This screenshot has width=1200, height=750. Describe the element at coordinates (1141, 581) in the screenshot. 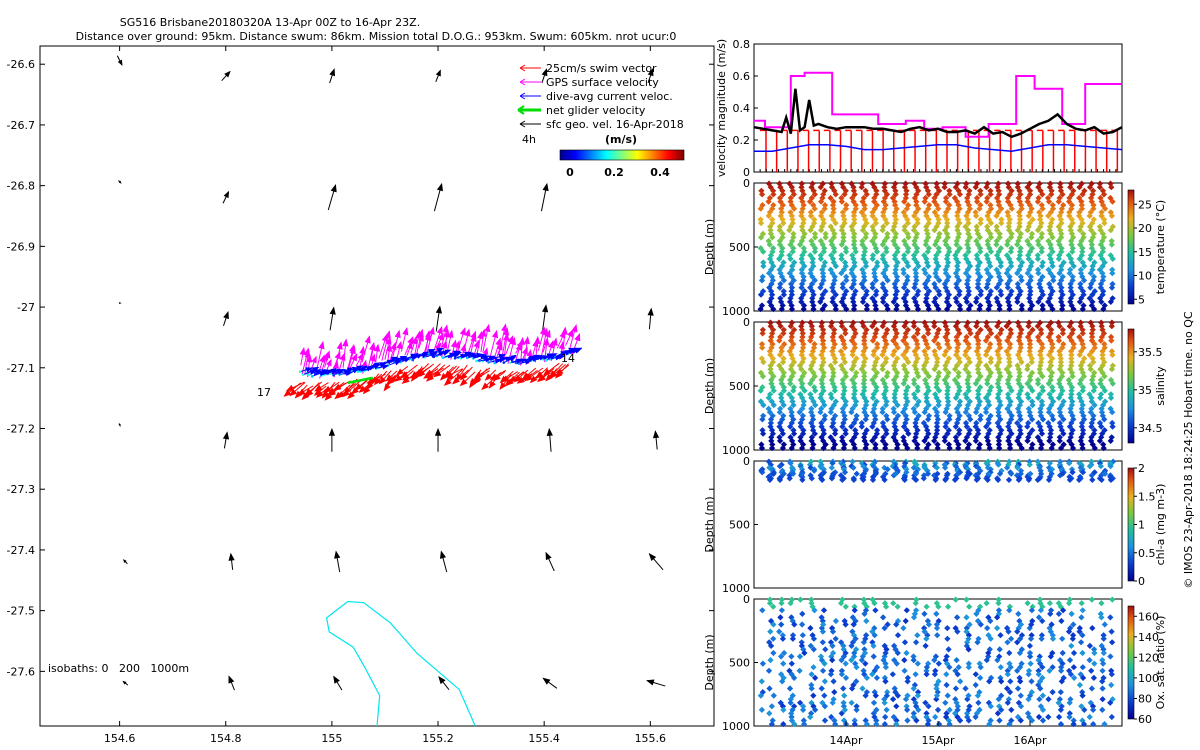

I see `chla-colorbar-tick-label: 0` at that location.